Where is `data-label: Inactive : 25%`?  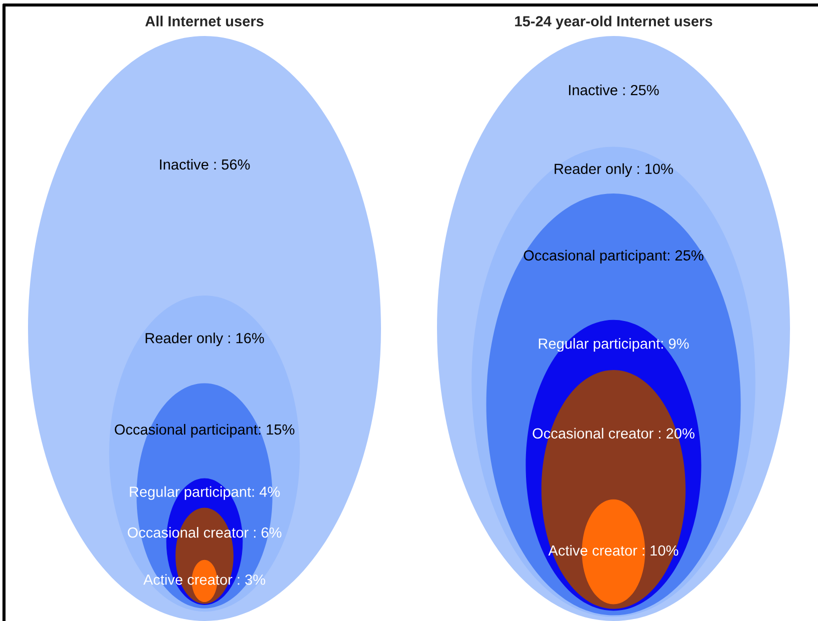
data-label: Inactive : 25% is located at coordinates (614, 90).